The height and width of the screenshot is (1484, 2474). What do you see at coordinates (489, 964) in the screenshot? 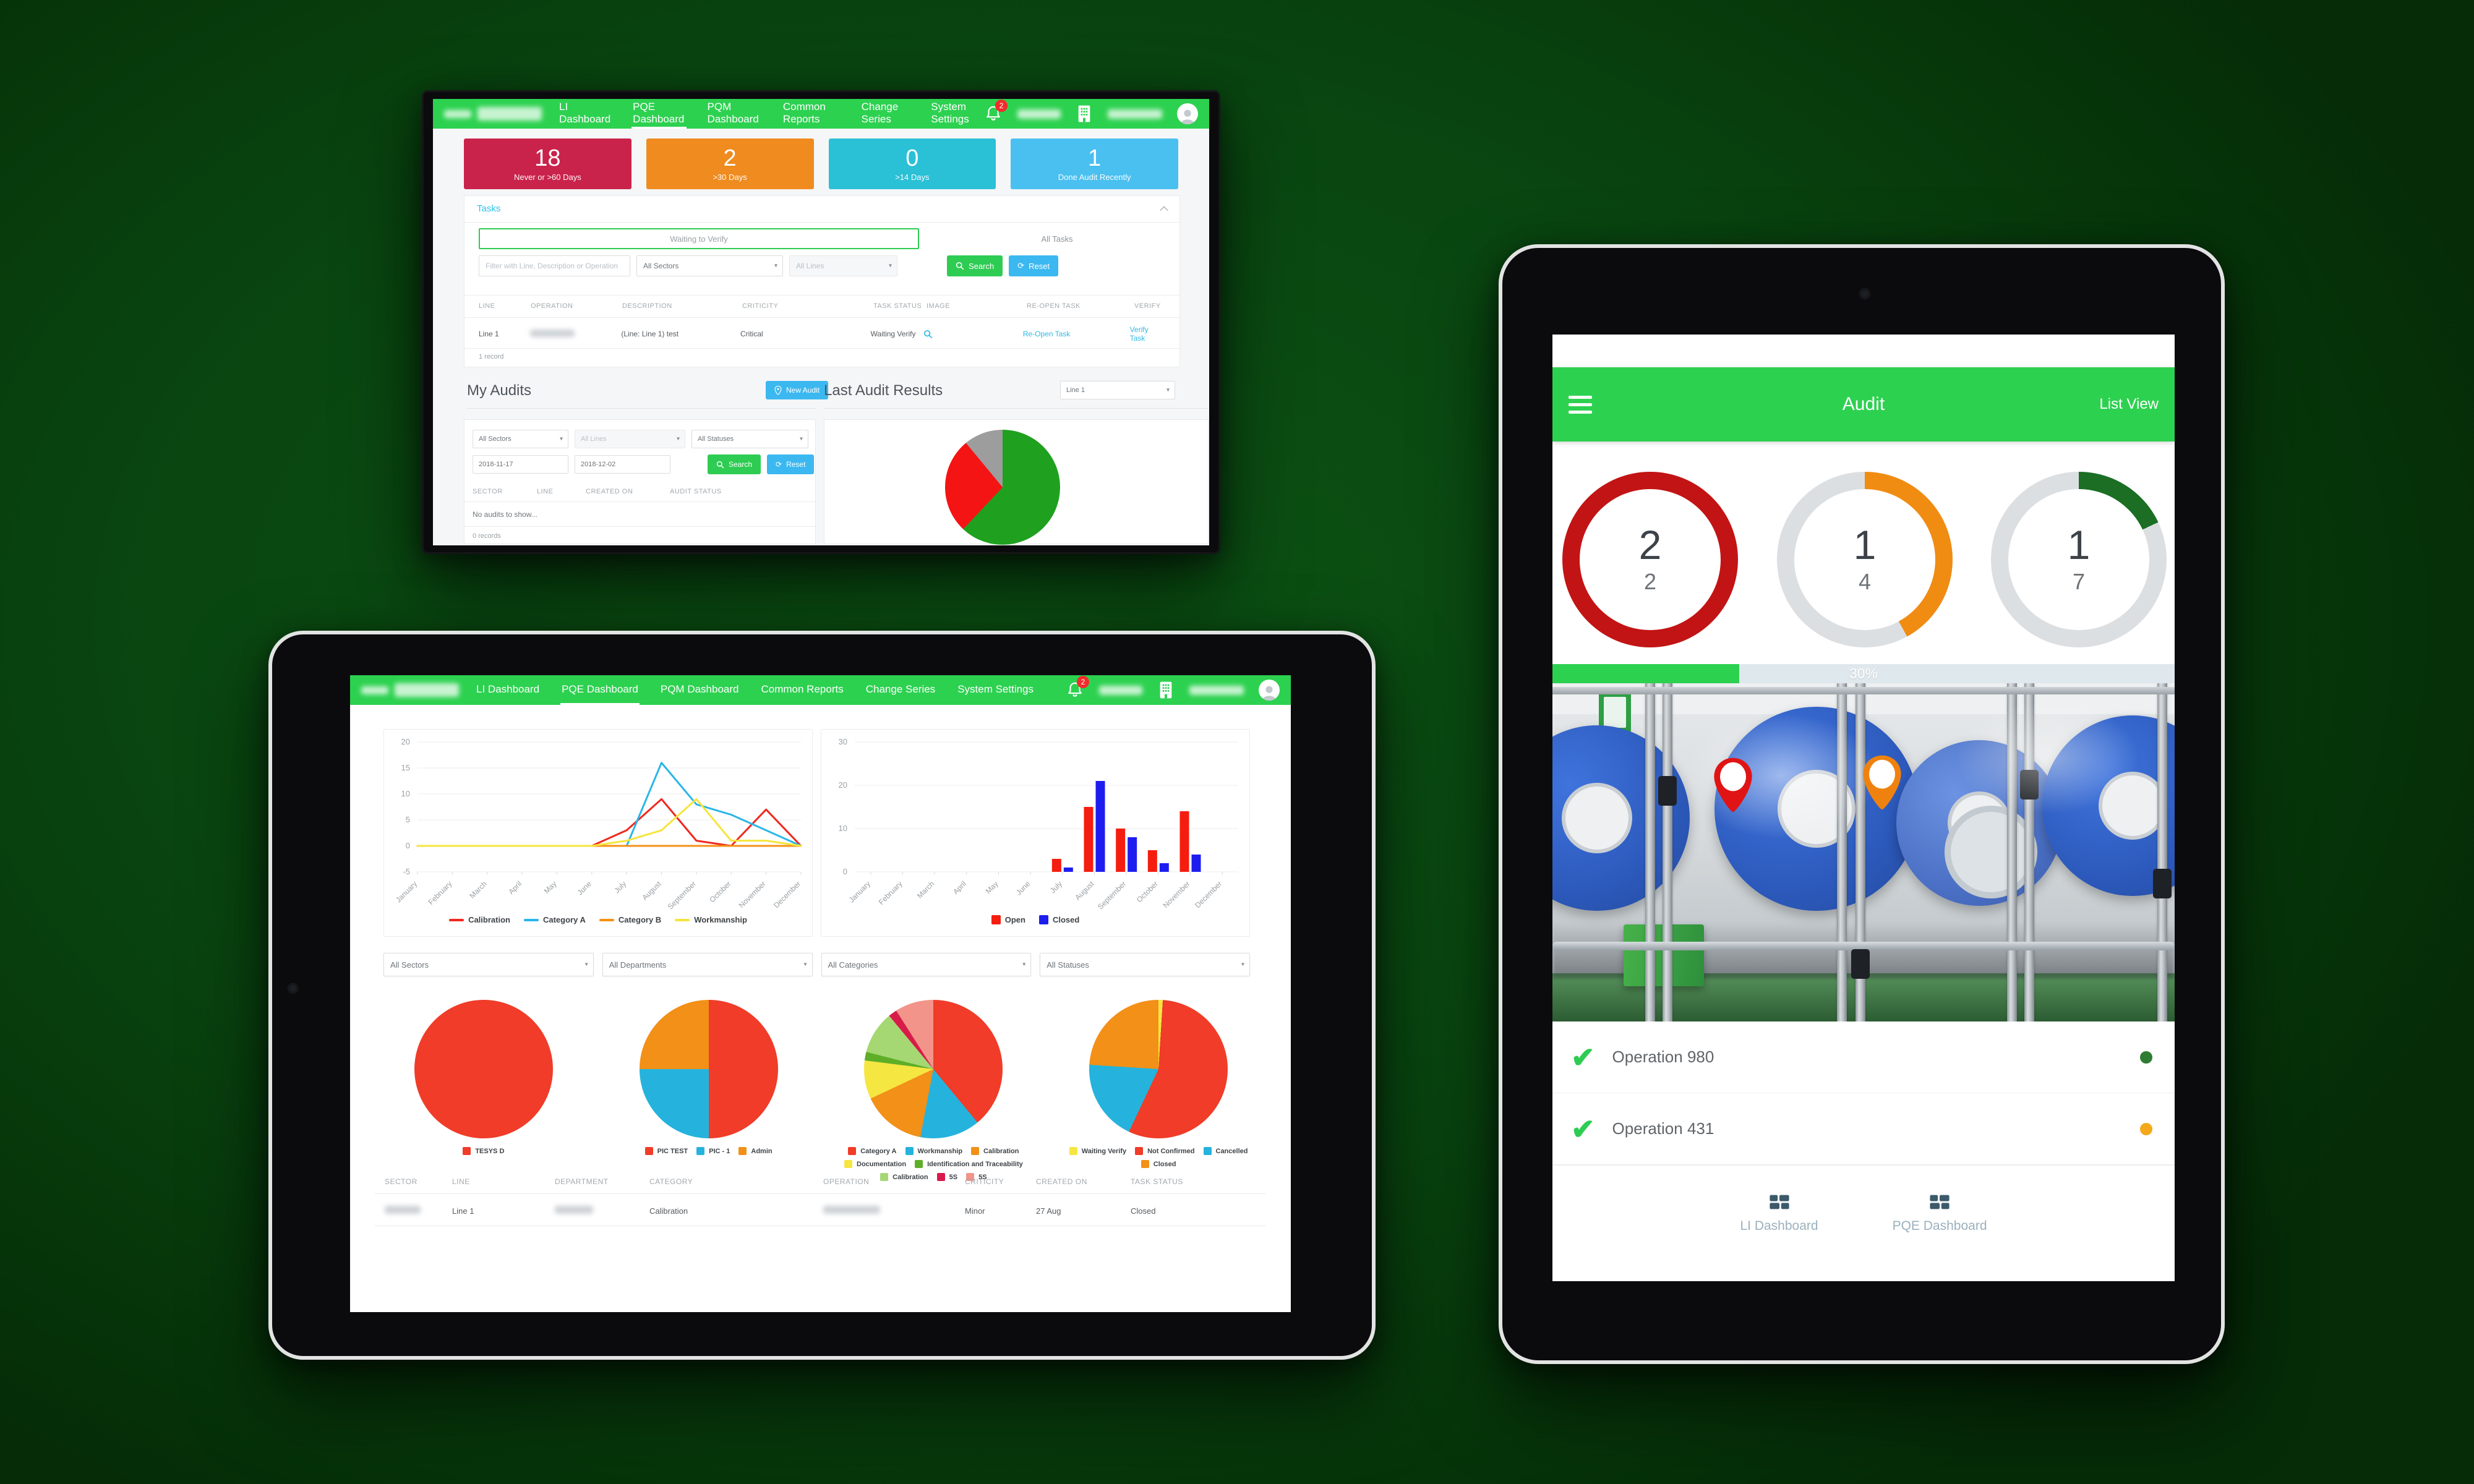
I see `sectors-select: All Sectors ▾` at bounding box center [489, 964].